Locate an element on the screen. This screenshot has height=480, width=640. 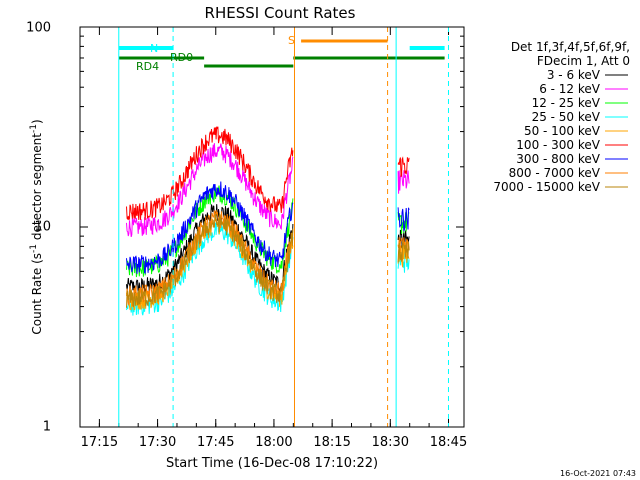
chart-title: RHESSI Count Rates is located at coordinates (280, 13).